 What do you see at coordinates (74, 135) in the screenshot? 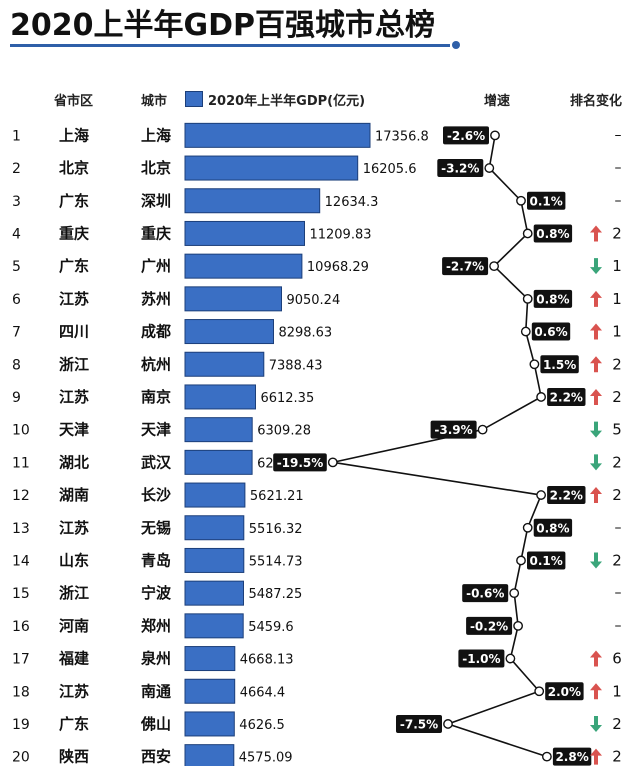
I see `province-label: 上海` at bounding box center [74, 135].